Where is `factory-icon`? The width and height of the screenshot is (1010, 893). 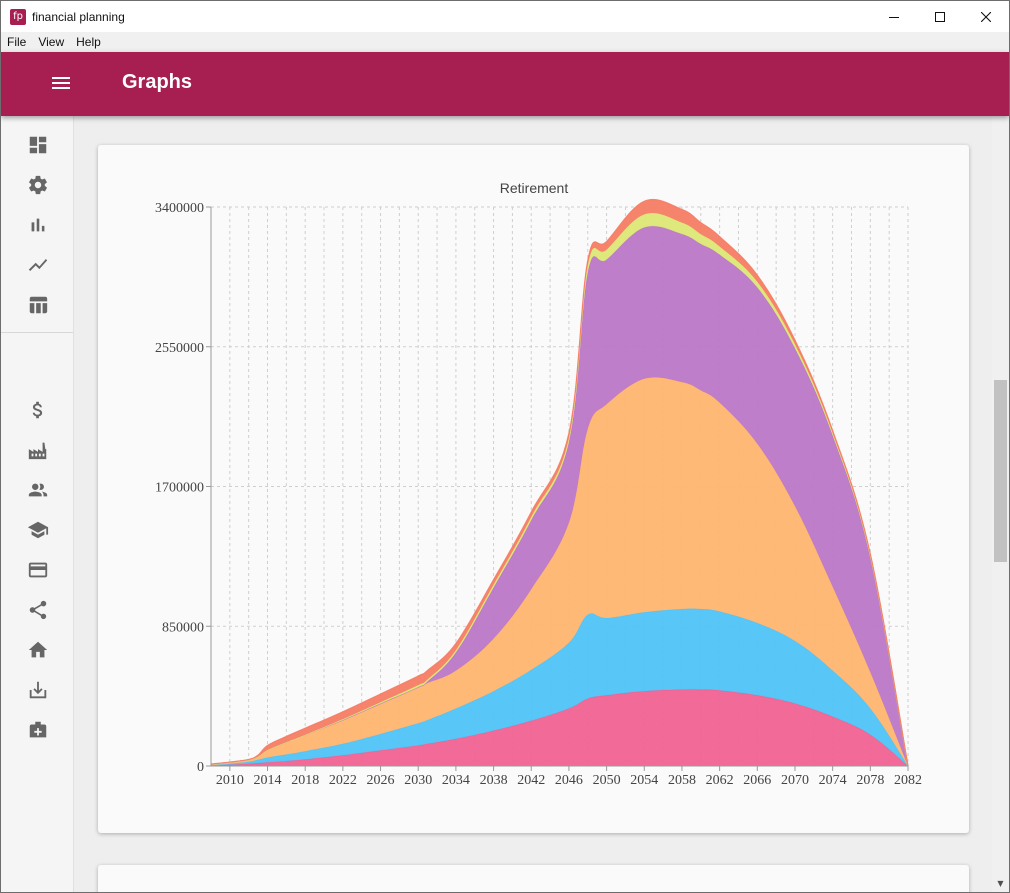
factory-icon is located at coordinates (38, 450).